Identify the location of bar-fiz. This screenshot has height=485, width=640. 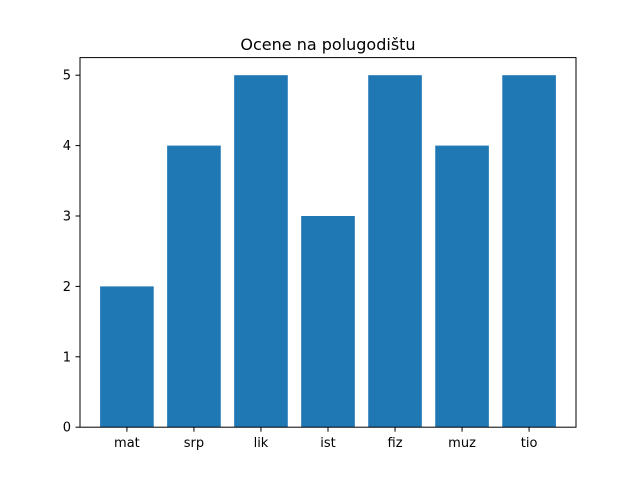
(395, 251).